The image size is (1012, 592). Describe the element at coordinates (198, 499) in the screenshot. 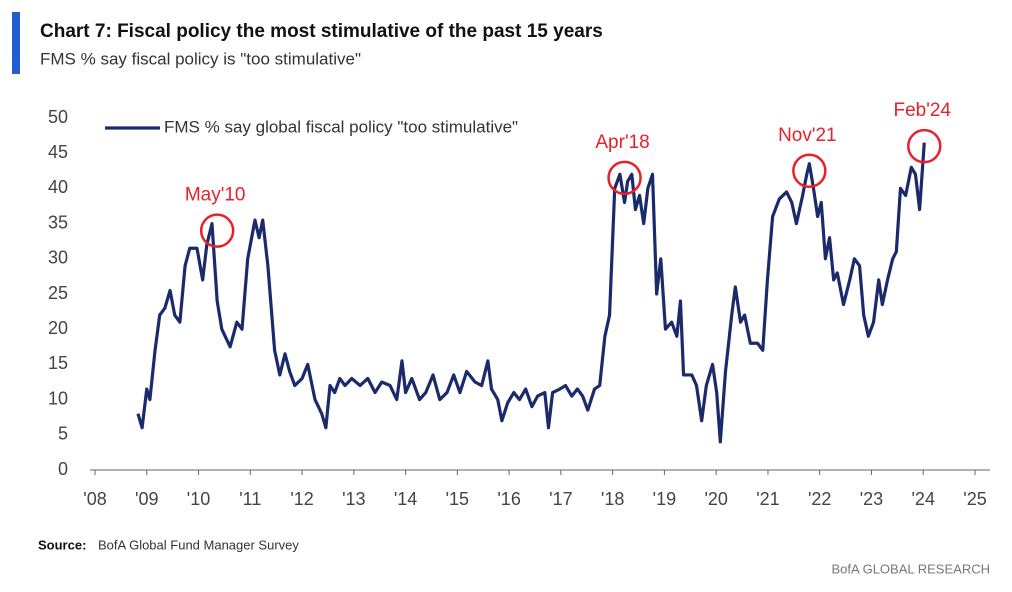

I see `x-tick-label: '10` at that location.